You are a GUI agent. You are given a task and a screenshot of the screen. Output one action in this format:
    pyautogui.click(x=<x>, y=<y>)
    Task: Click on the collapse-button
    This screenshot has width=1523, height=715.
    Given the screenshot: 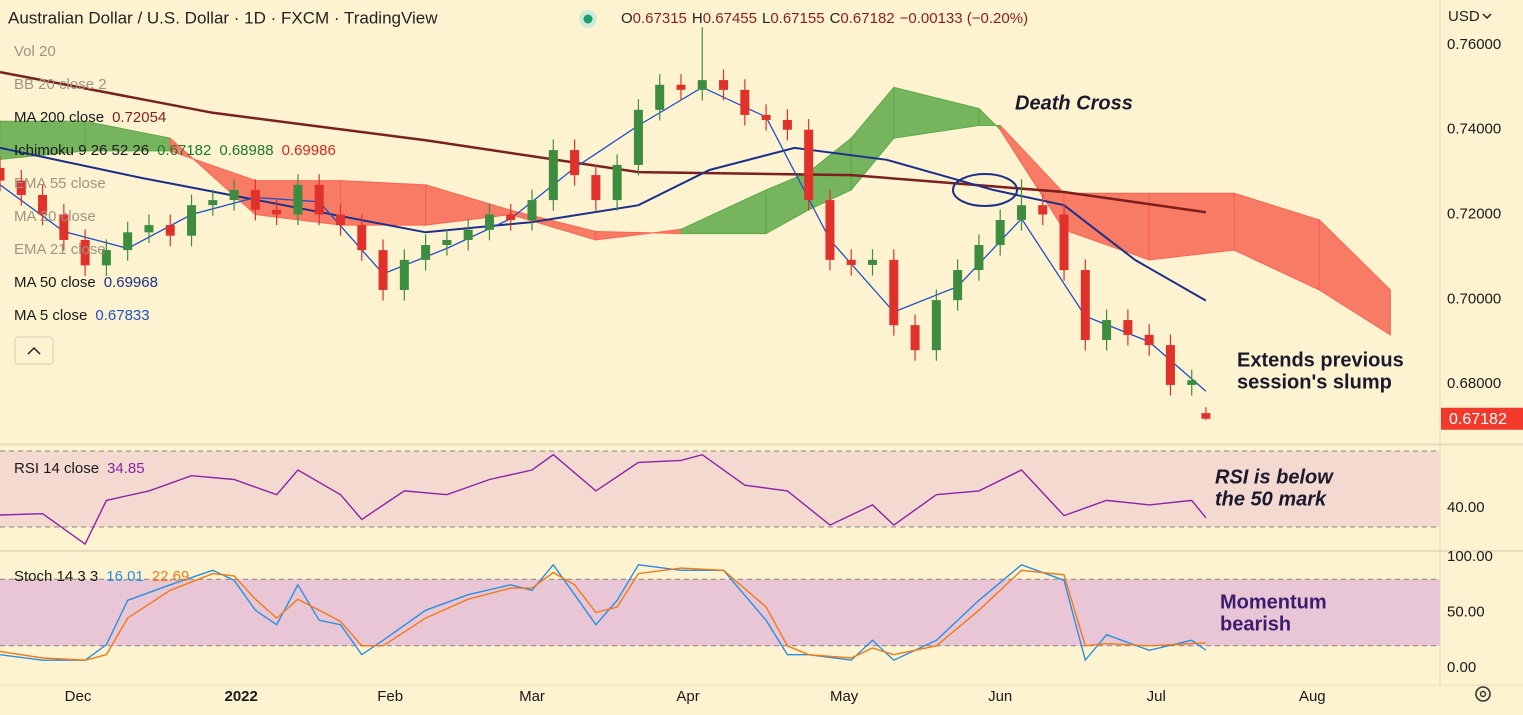 What is the action you would take?
    pyautogui.click(x=34, y=350)
    